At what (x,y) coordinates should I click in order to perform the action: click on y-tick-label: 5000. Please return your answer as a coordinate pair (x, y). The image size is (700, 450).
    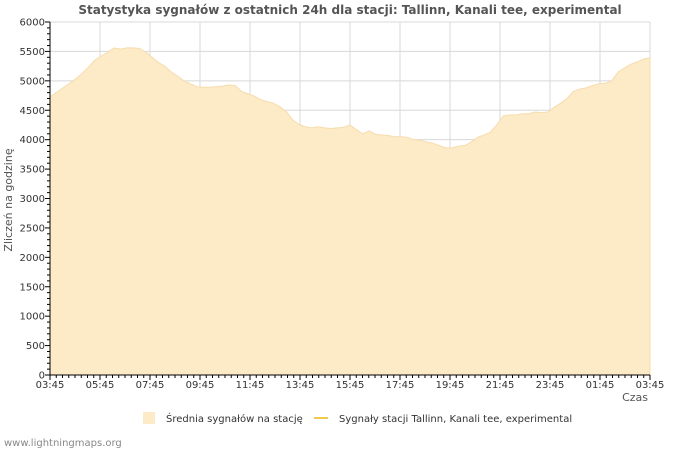
    Looking at the image, I should click on (32, 81).